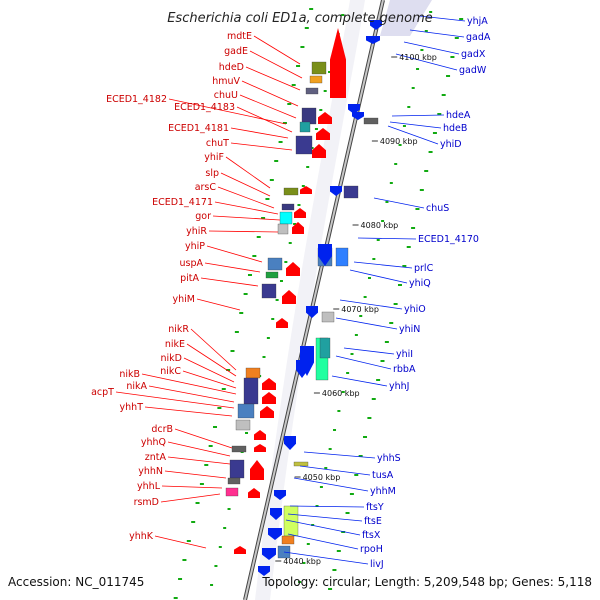 The image size is (600, 600). I want to click on forward-gene-label: nikC, so click(170, 371).